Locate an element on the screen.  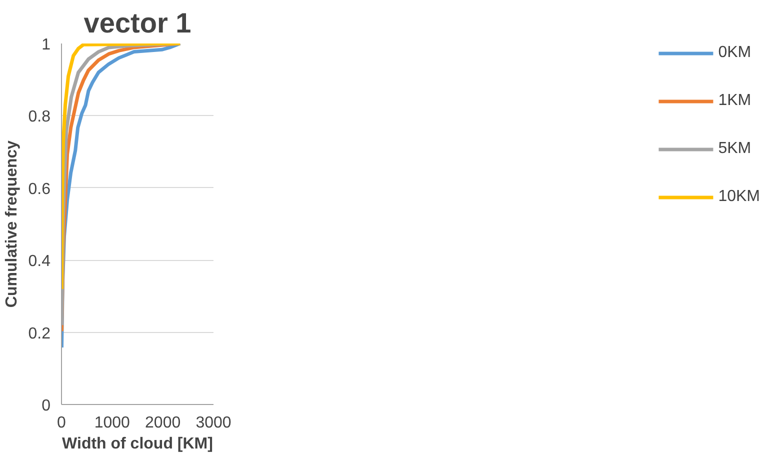
y-tick-label: 0.8 is located at coordinates (39, 117).